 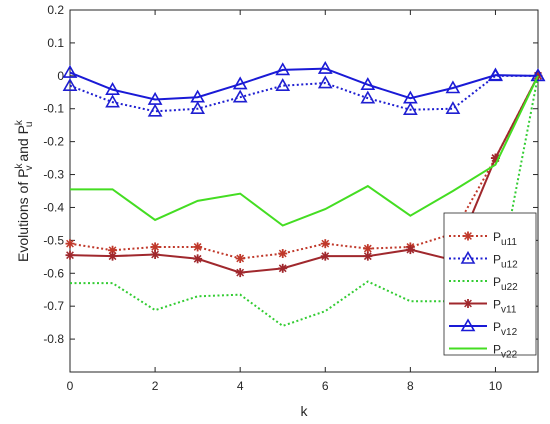 I want to click on legend: Pu11 Pu12 Pu22 Pv11 Pv12 Pv22, so click(x=490, y=286).